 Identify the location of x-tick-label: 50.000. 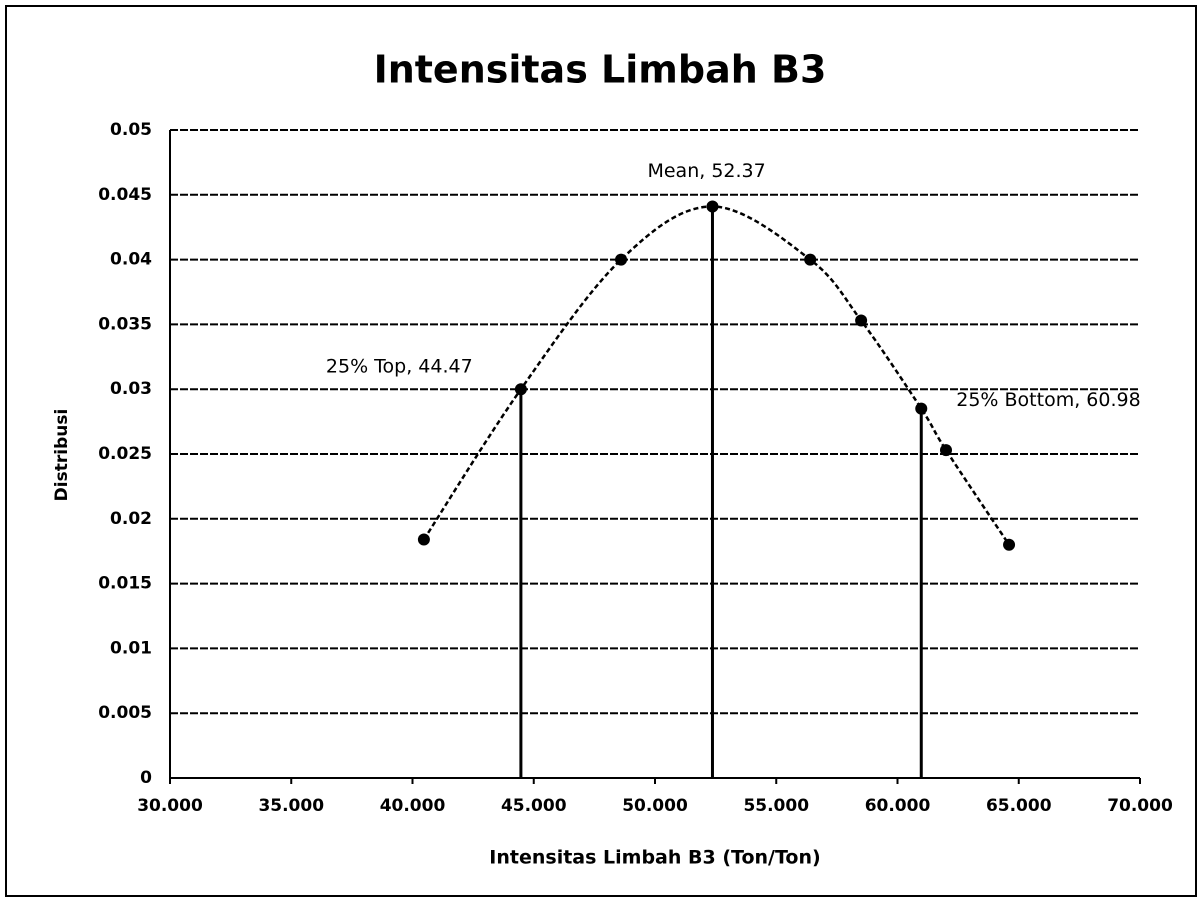
(655, 806).